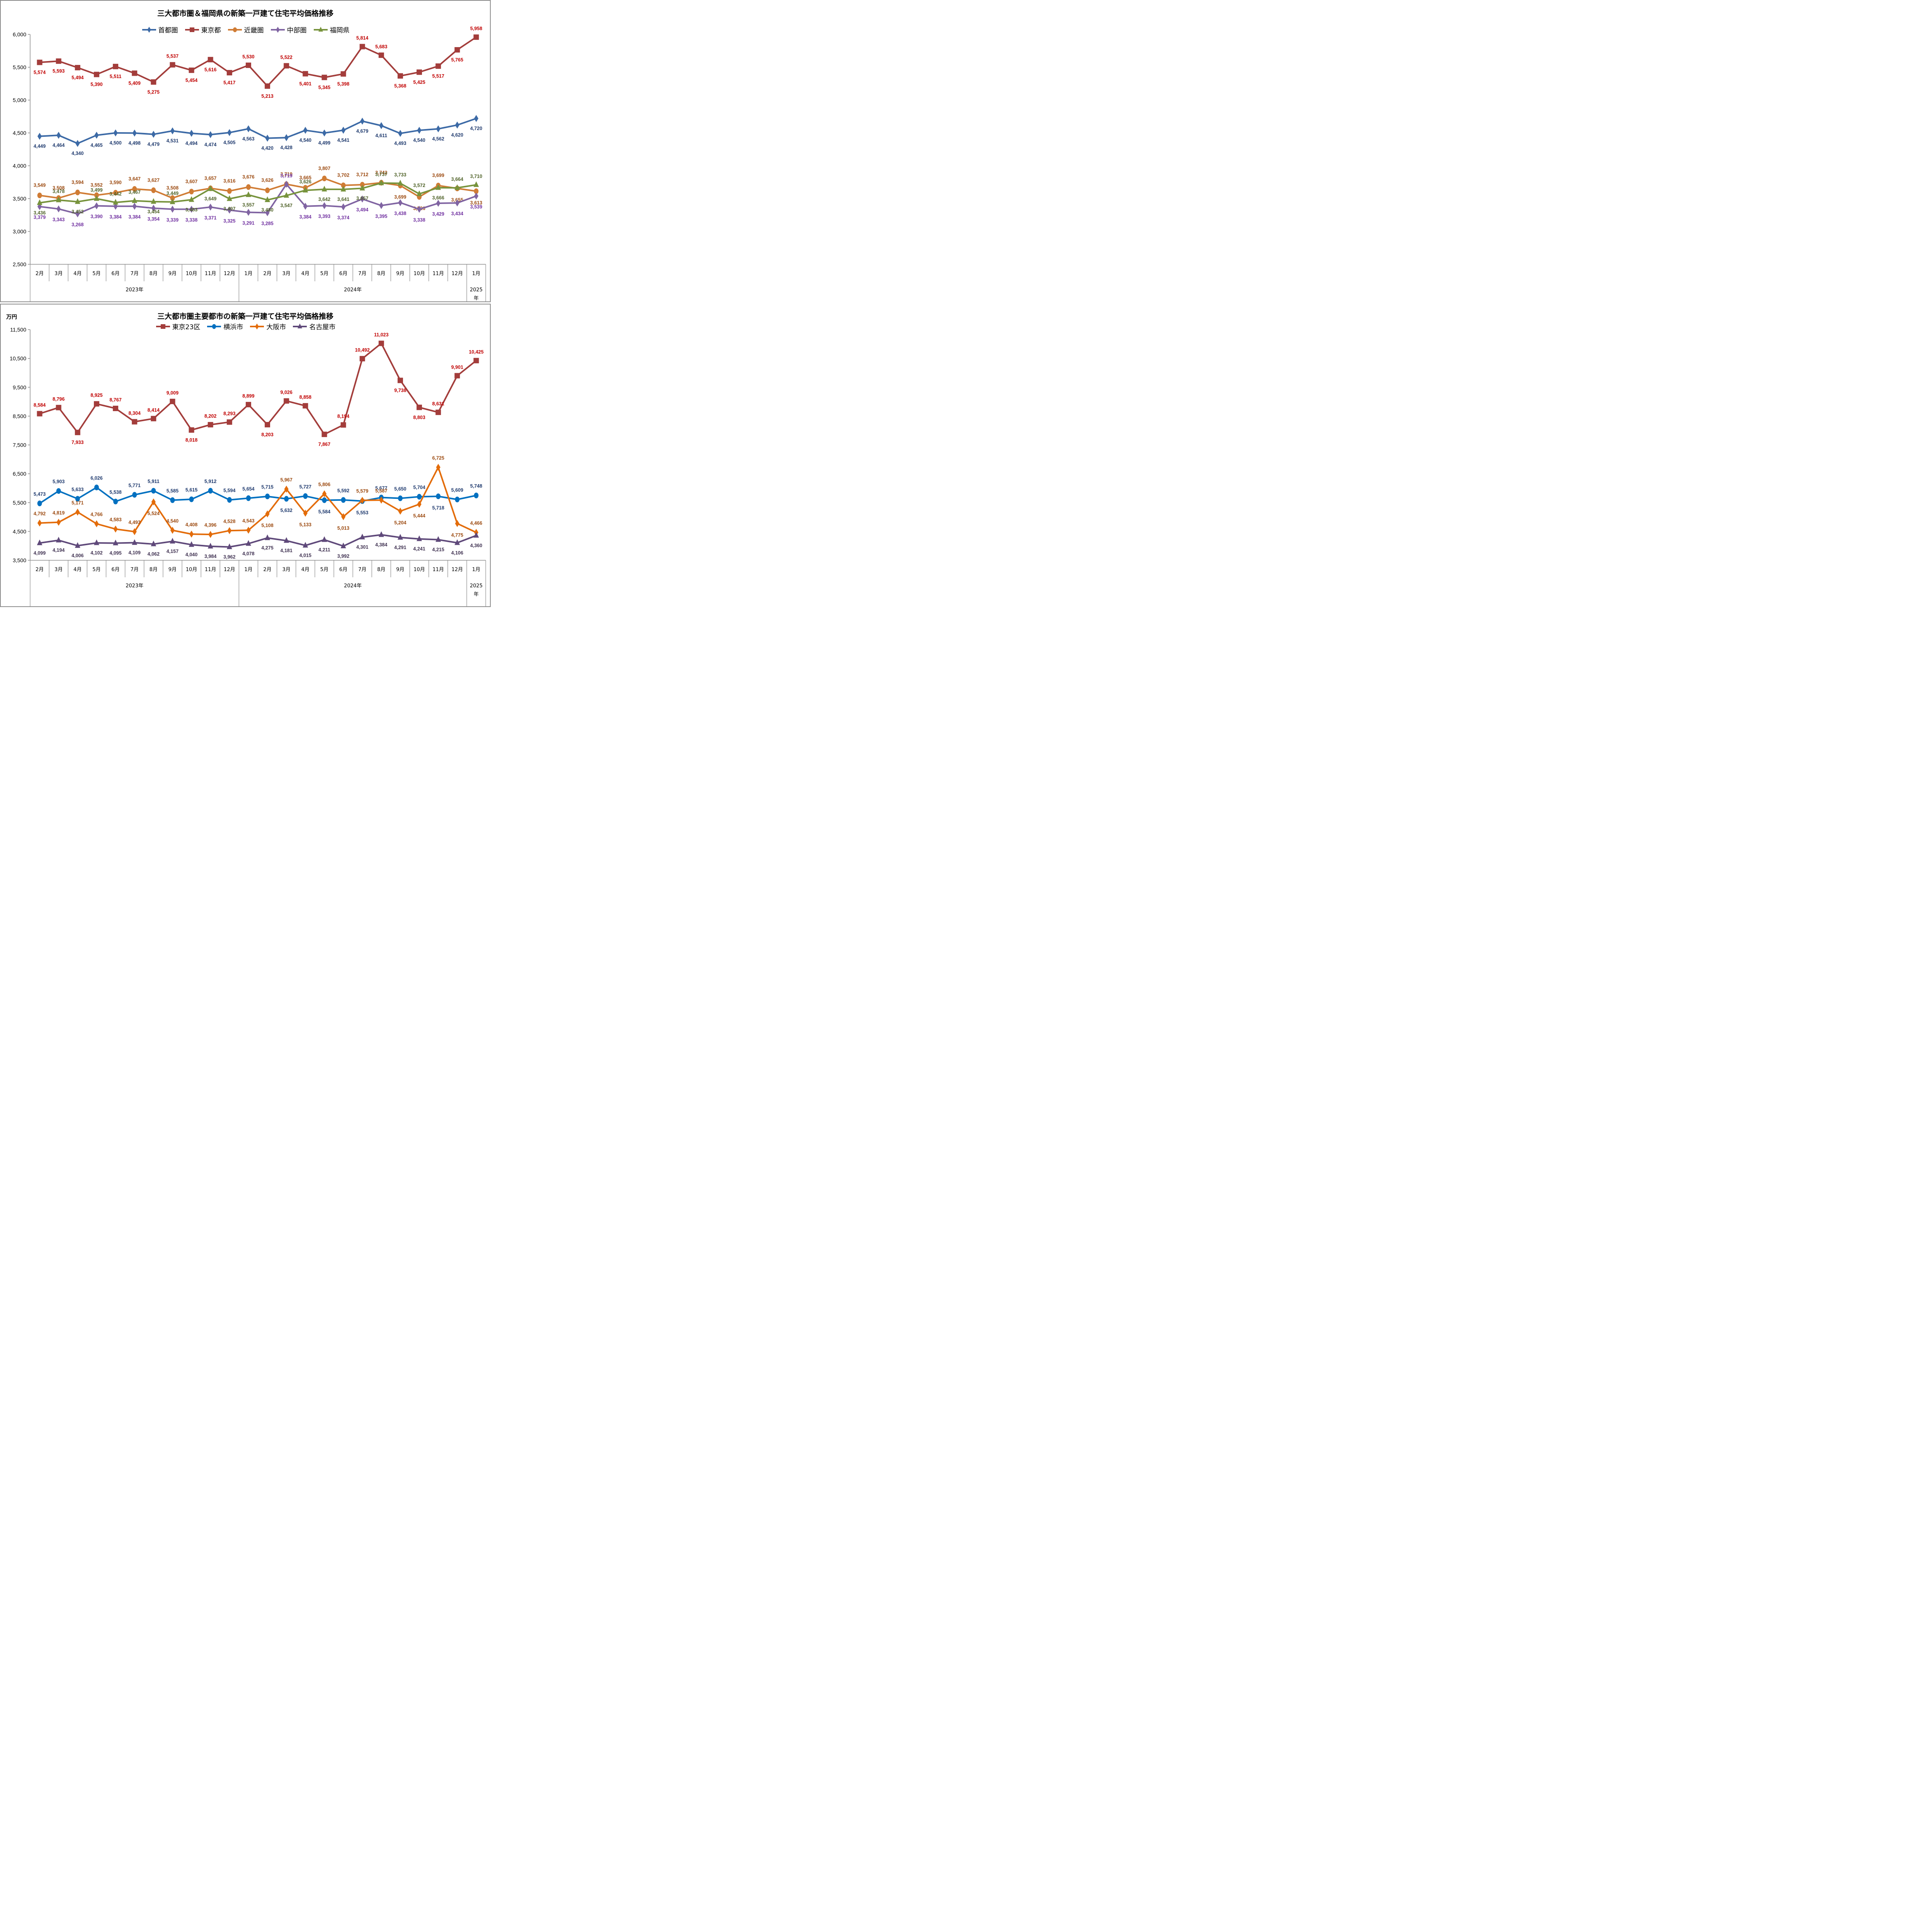  I want to click on data-label: 8,202, so click(210, 416).